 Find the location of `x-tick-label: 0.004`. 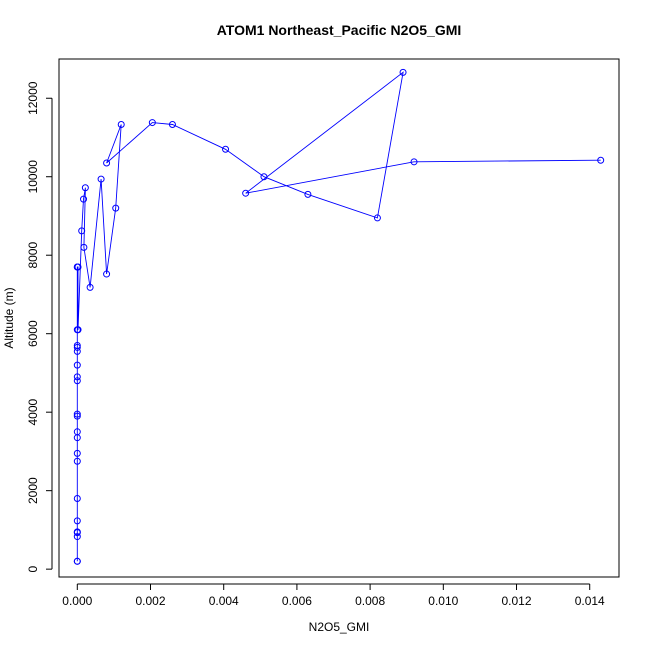

x-tick-label: 0.004 is located at coordinates (224, 601).